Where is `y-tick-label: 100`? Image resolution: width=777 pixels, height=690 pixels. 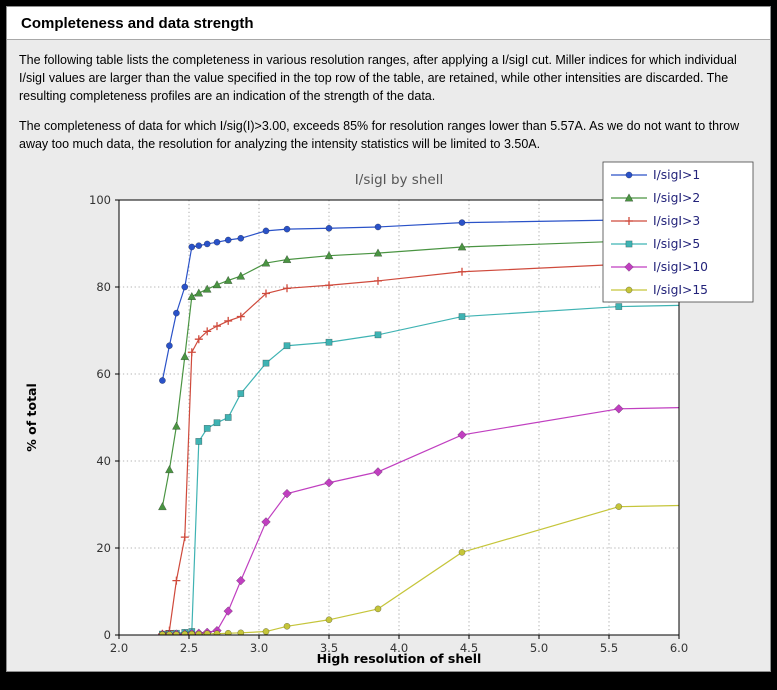 y-tick-label: 100 is located at coordinates (100, 200).